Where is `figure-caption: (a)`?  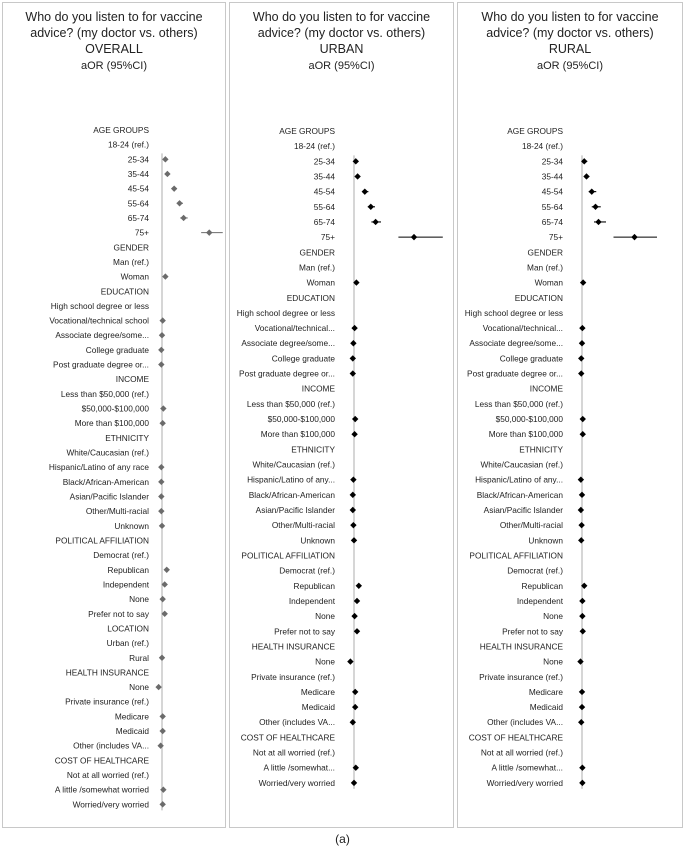
figure-caption: (a) is located at coordinates (342, 839).